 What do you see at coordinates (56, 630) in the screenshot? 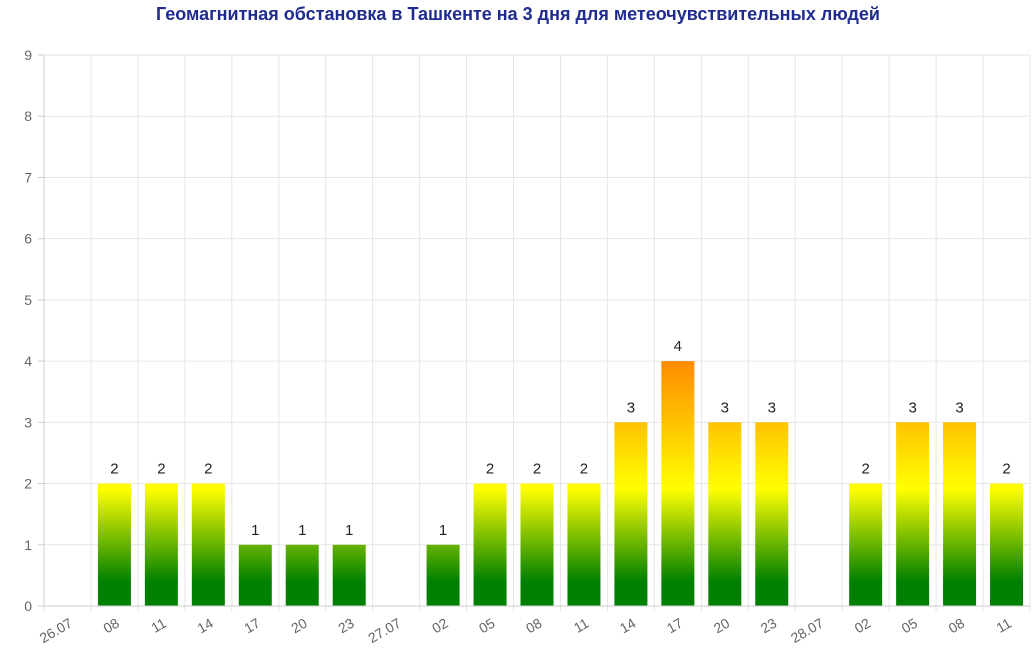
I see `x-tick-label: 26.07` at bounding box center [56, 630].